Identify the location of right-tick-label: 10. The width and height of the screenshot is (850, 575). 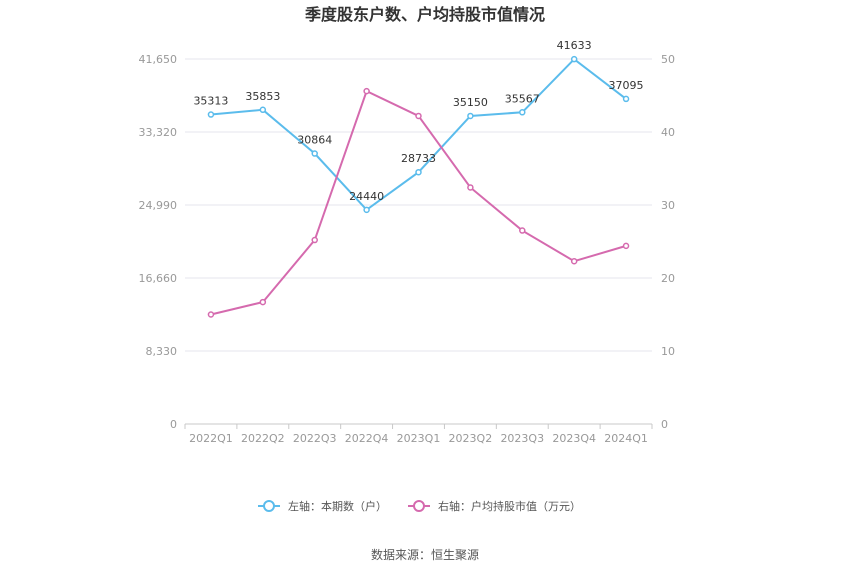
(668, 351).